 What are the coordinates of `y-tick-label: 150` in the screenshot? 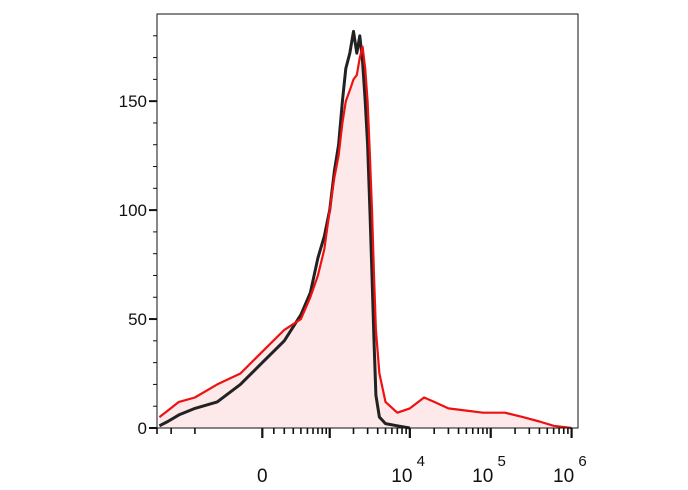 It's located at (133, 101).